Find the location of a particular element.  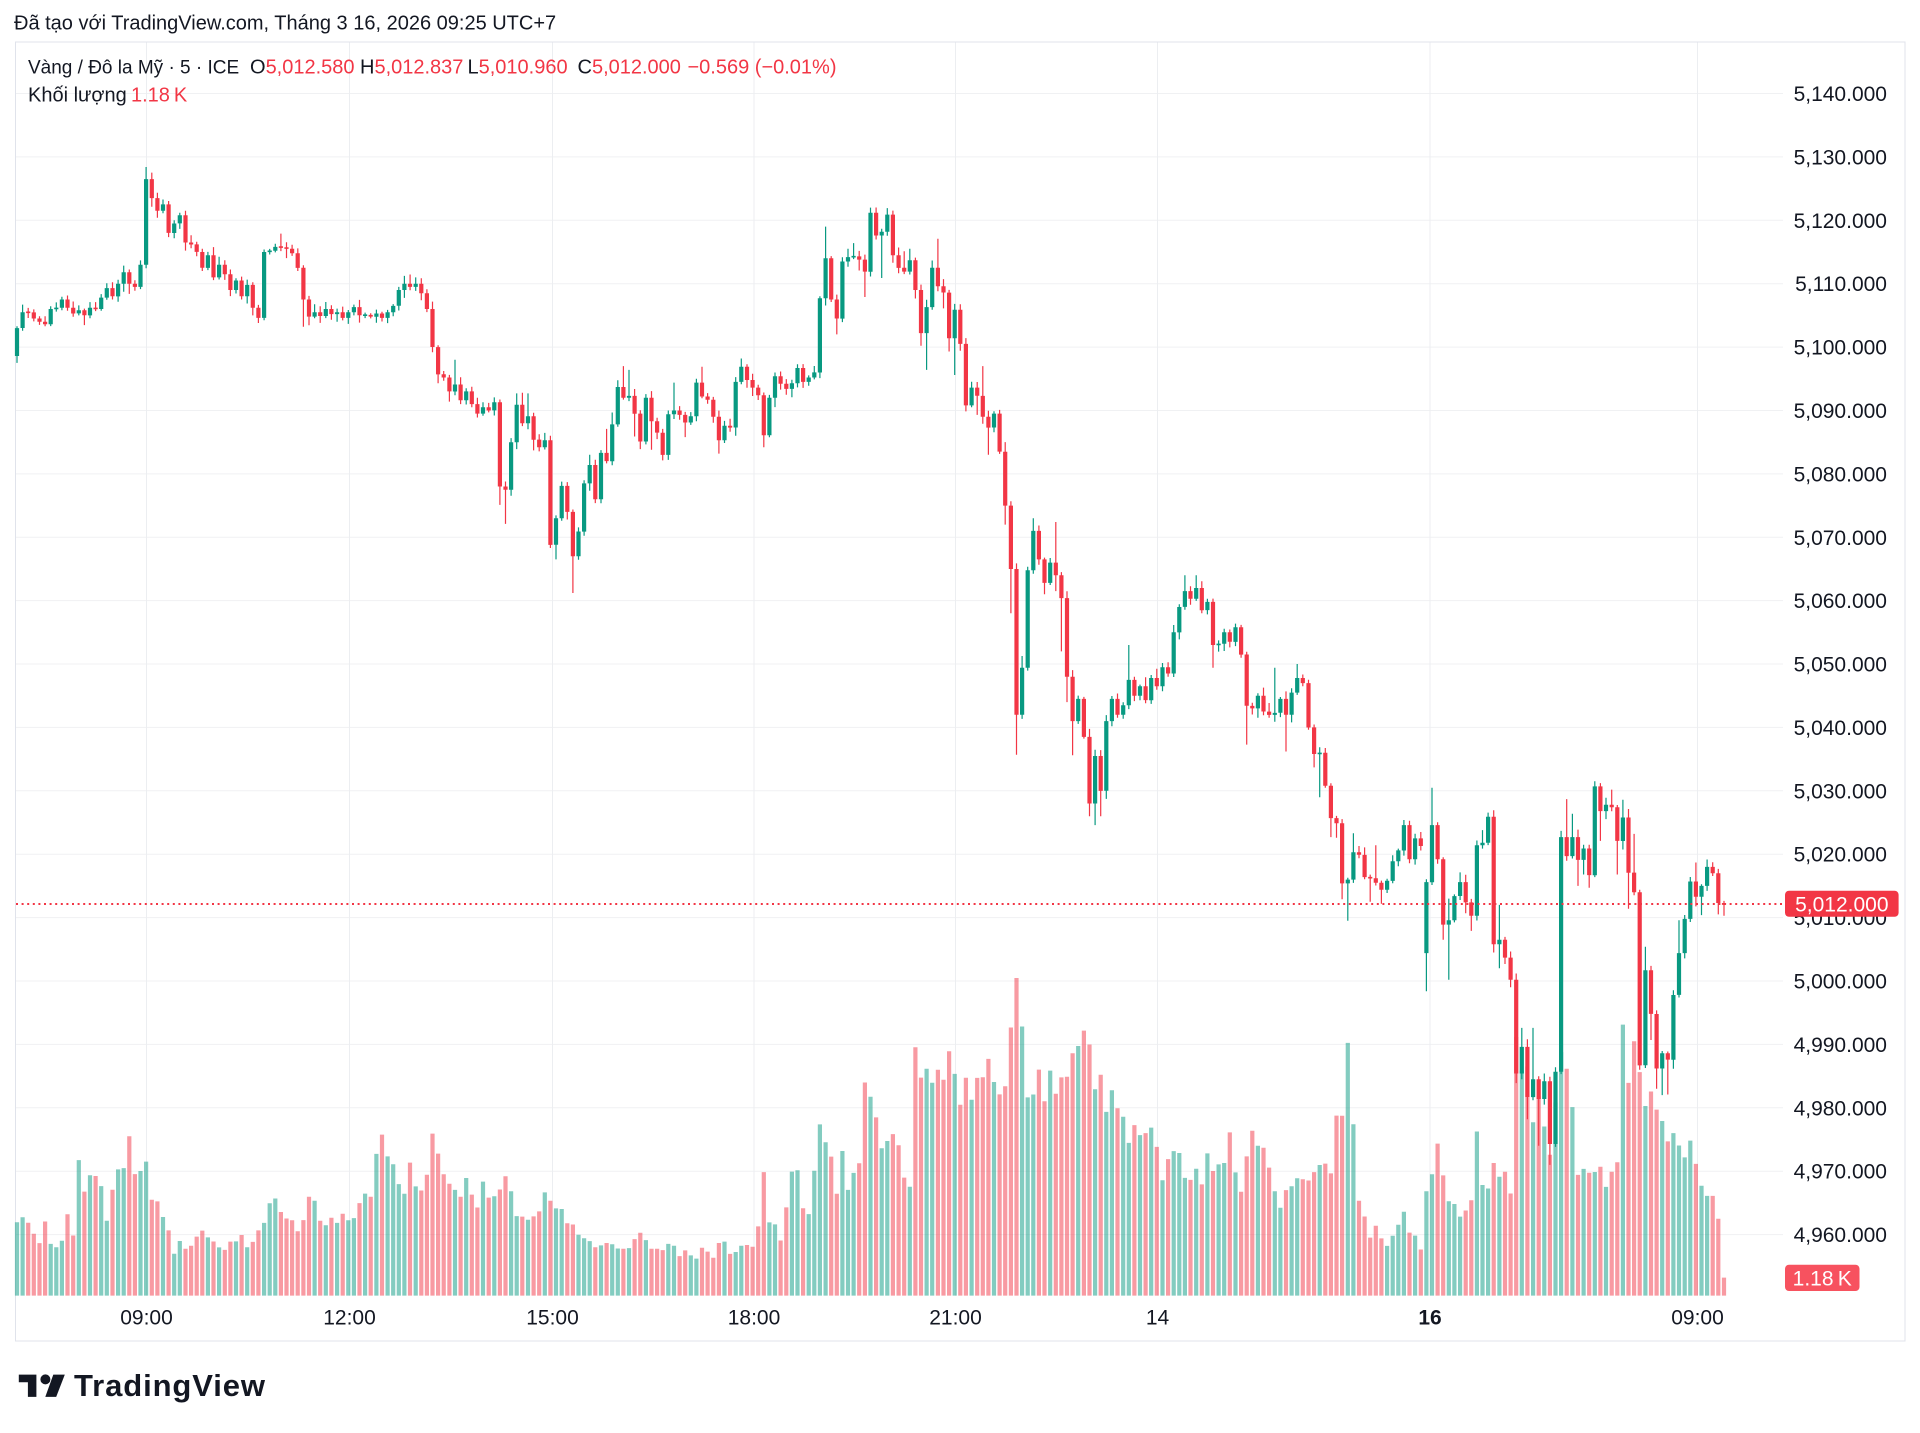

svg-text: 5,090.000 is located at coordinates (1840, 411).